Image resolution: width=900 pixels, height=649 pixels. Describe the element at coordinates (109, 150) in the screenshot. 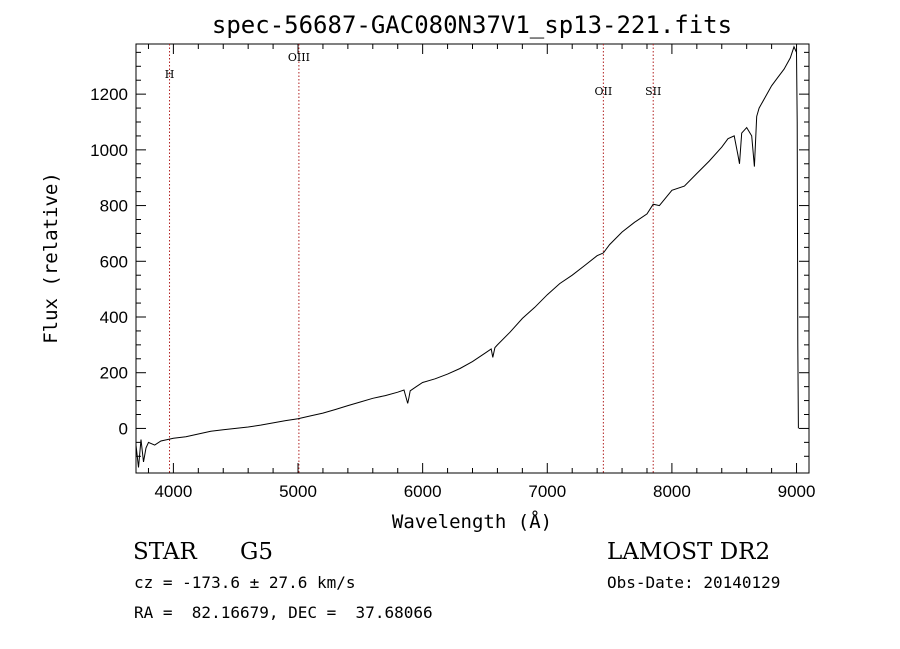

I see `y-tick-label: 1000` at that location.